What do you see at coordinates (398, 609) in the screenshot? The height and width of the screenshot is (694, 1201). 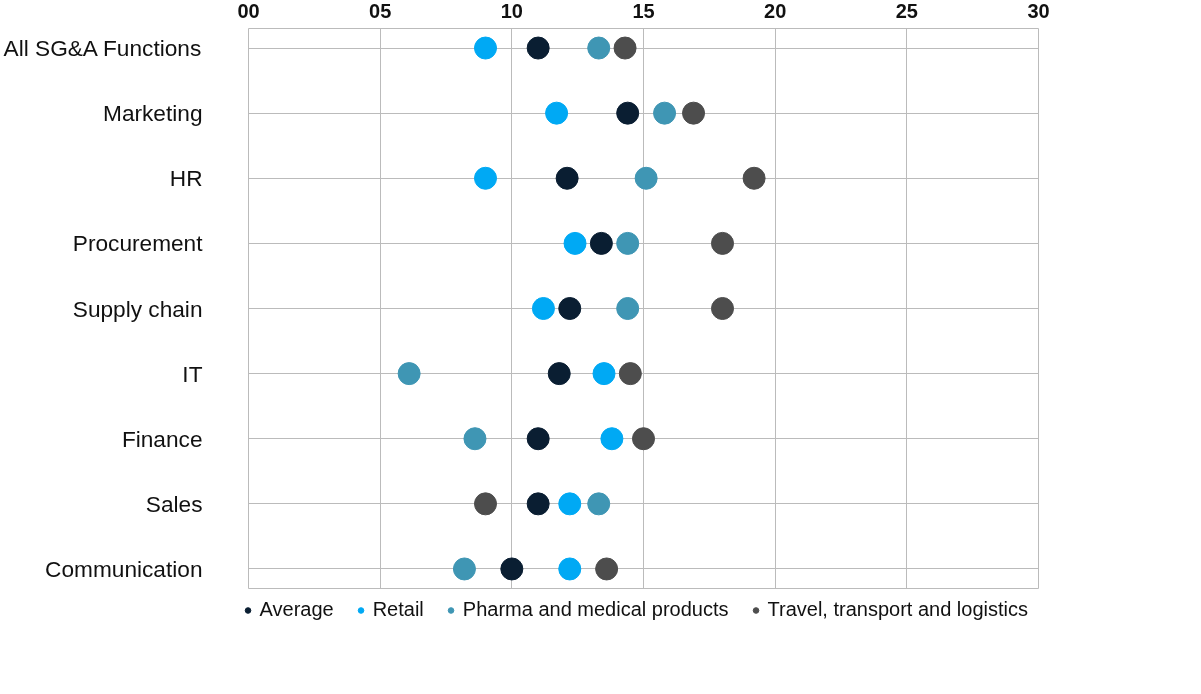 I see `legend-label: Retail` at bounding box center [398, 609].